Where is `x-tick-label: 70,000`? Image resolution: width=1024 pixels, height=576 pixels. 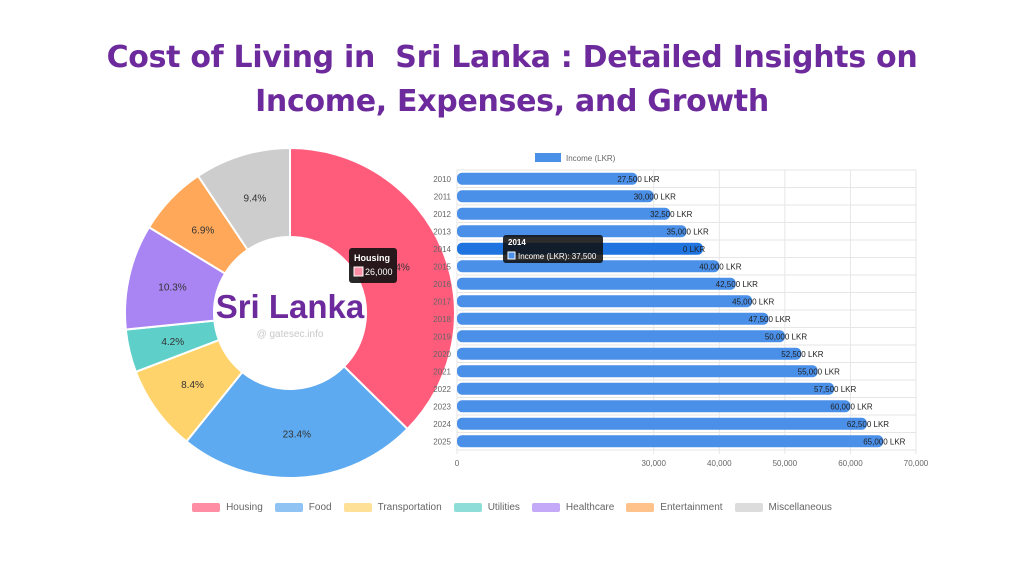 x-tick-label: 70,000 is located at coordinates (916, 463).